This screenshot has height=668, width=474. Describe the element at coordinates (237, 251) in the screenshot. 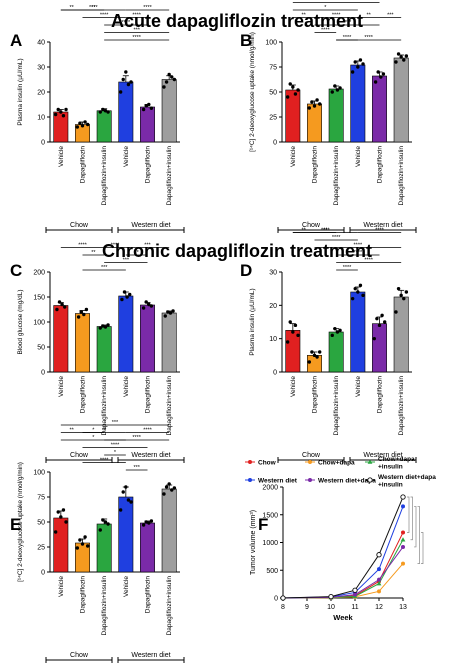

I see `chronic-heading: Chronic dapagliflozin treatment` at that location.